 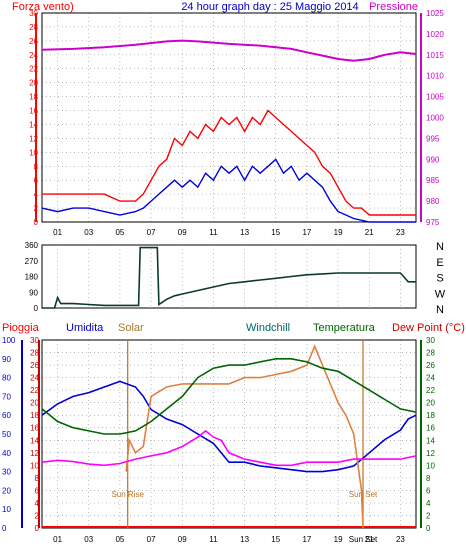 What do you see at coordinates (439, 263) in the screenshot?
I see `compass-label: E` at bounding box center [439, 263].